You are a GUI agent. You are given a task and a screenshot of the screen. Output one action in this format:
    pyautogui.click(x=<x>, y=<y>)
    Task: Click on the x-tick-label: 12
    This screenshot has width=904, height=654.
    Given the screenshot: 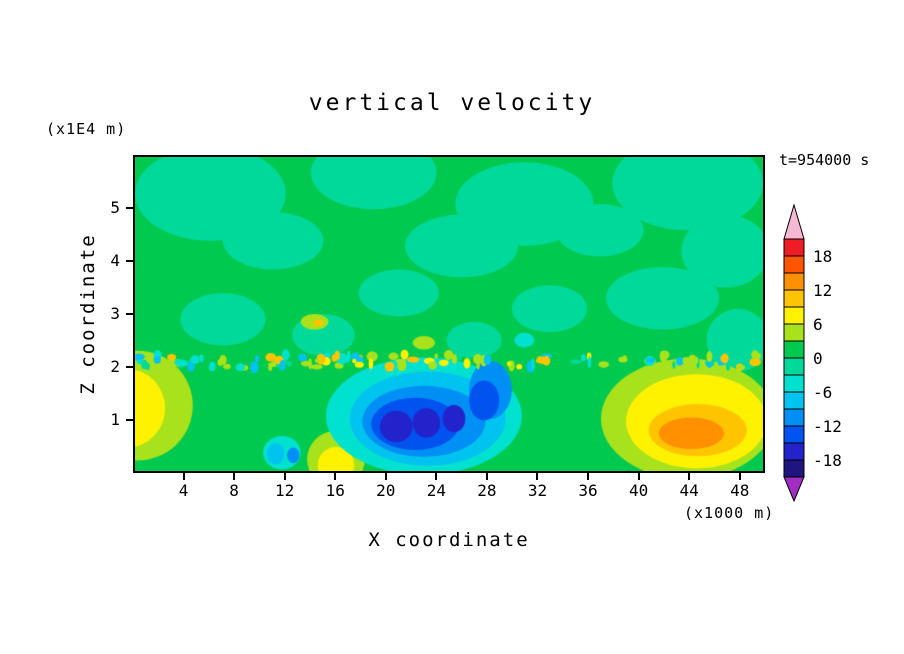 What is the action you would take?
    pyautogui.click(x=285, y=490)
    